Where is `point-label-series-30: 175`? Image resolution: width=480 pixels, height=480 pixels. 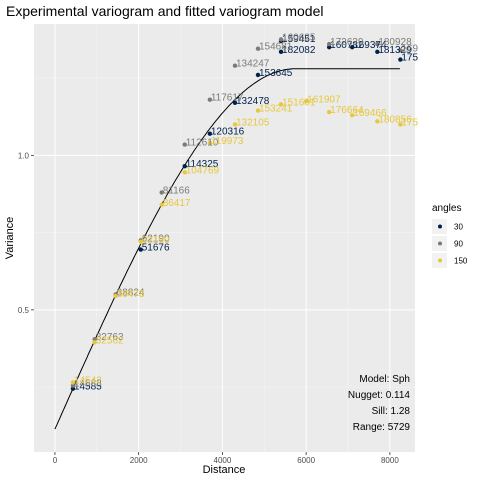
point-label-series-30: 175 is located at coordinates (409, 58).